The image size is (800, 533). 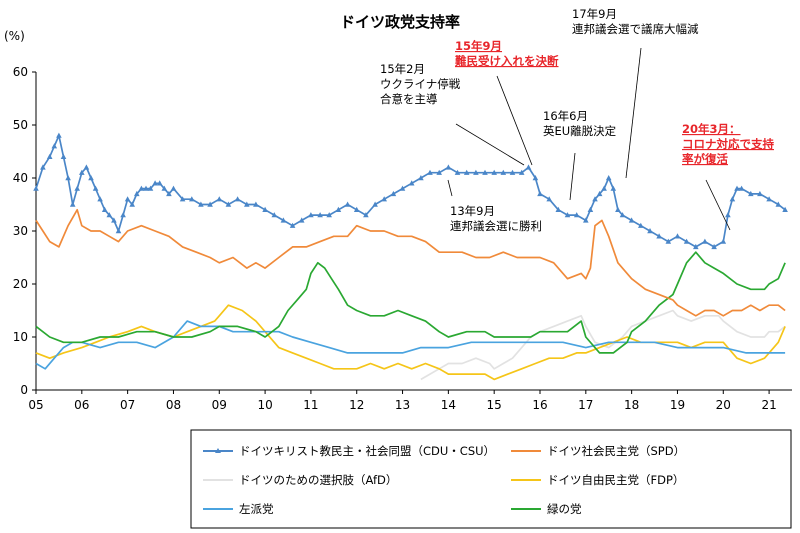 I want to click on x-tick-label: 08, so click(x=173, y=405).